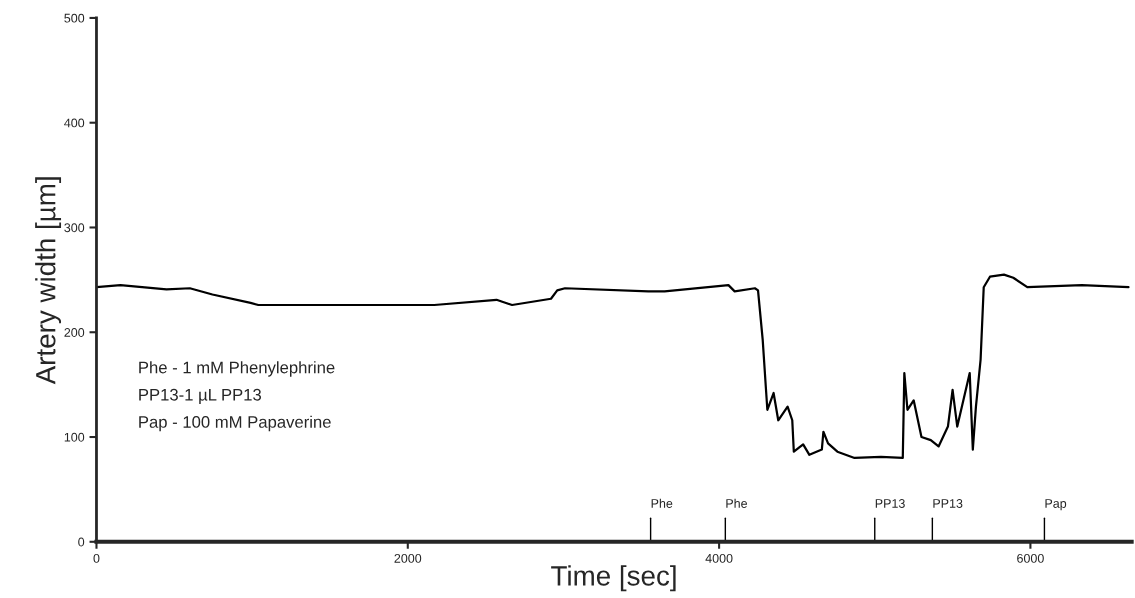 The width and height of the screenshot is (1135, 598). Describe the element at coordinates (719, 558) in the screenshot. I see `x-tick-label: 4000` at that location.